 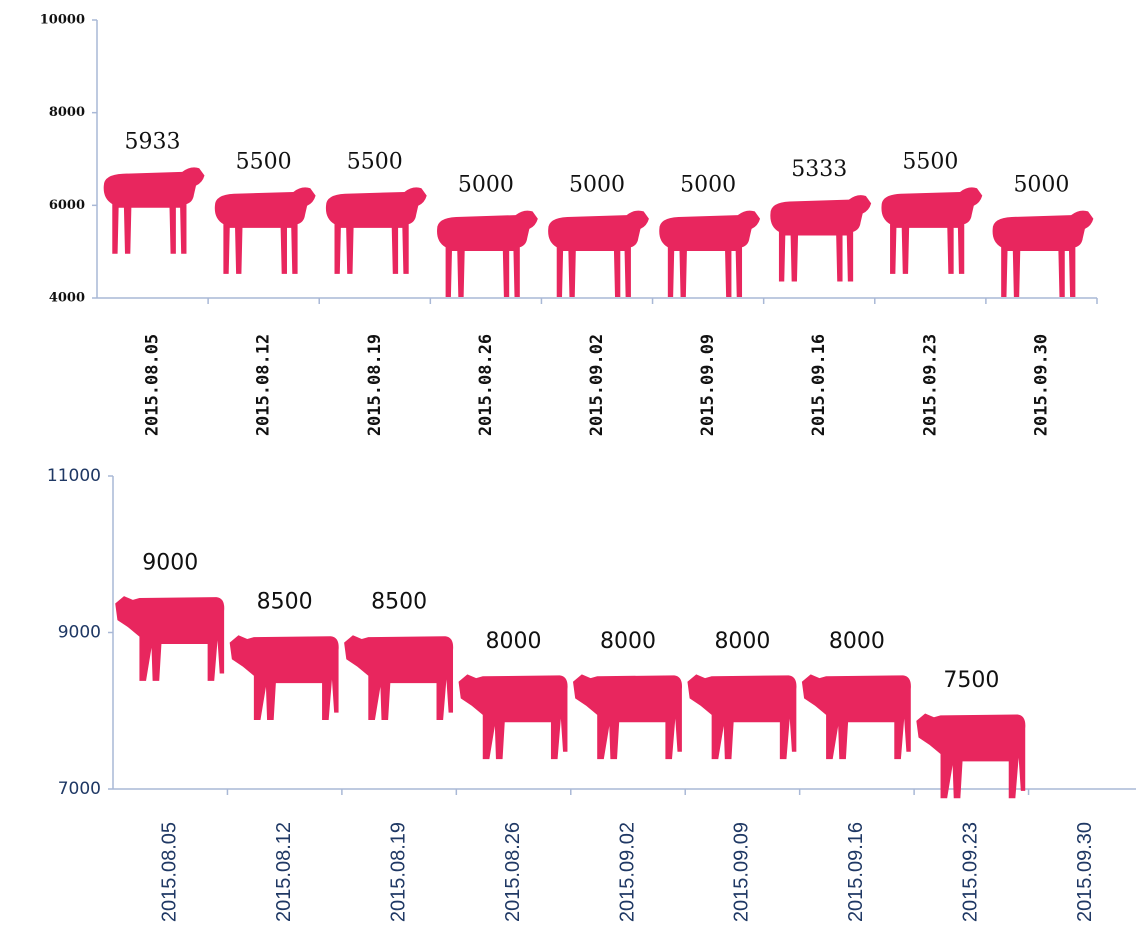 What do you see at coordinates (971, 680) in the screenshot?
I see `value-label: 7500` at bounding box center [971, 680].